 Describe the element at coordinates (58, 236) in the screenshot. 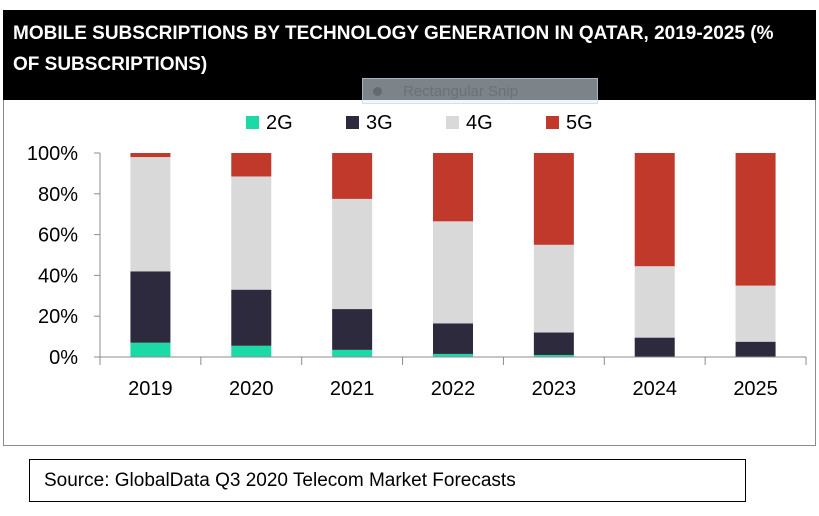

I see `y-tick-label: 60%` at that location.